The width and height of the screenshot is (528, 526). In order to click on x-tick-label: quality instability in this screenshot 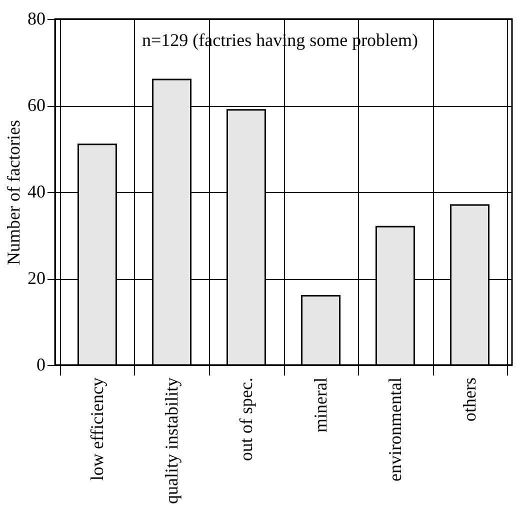, I will do `click(171, 441)`.